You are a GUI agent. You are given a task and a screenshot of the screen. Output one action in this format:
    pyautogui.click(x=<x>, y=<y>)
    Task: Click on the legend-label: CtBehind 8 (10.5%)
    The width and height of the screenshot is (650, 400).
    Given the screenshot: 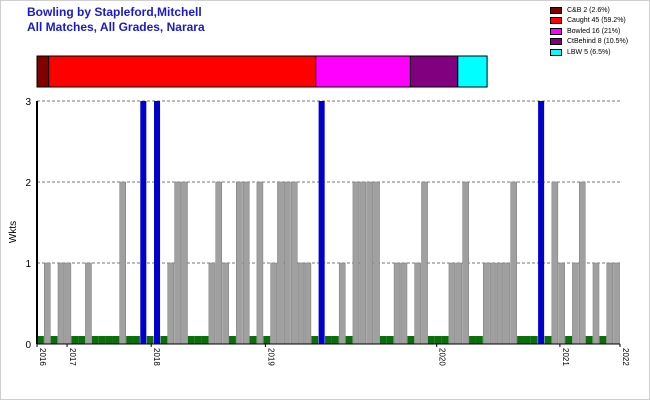 What is the action you would take?
    pyautogui.click(x=598, y=42)
    